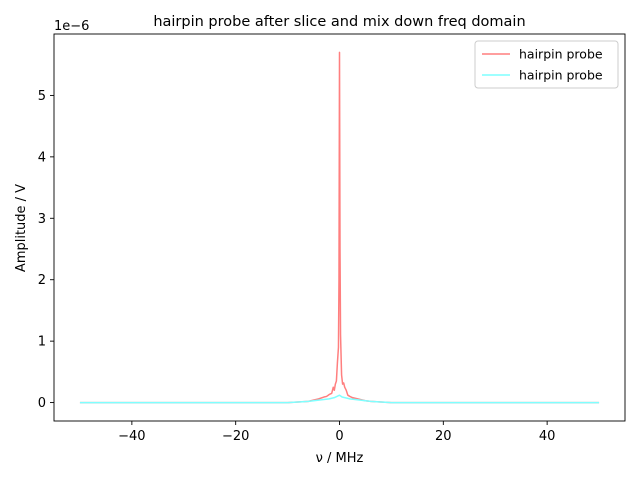 The width and height of the screenshot is (640, 480). I want to click on y-tick-label: 2, so click(42, 280).